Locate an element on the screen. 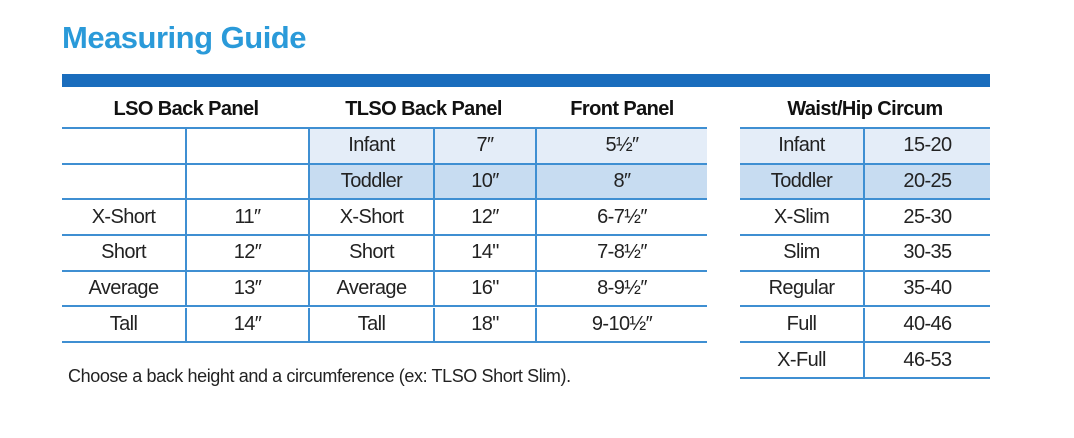 The image size is (1074, 438). circumference-label: Full is located at coordinates (802, 325).